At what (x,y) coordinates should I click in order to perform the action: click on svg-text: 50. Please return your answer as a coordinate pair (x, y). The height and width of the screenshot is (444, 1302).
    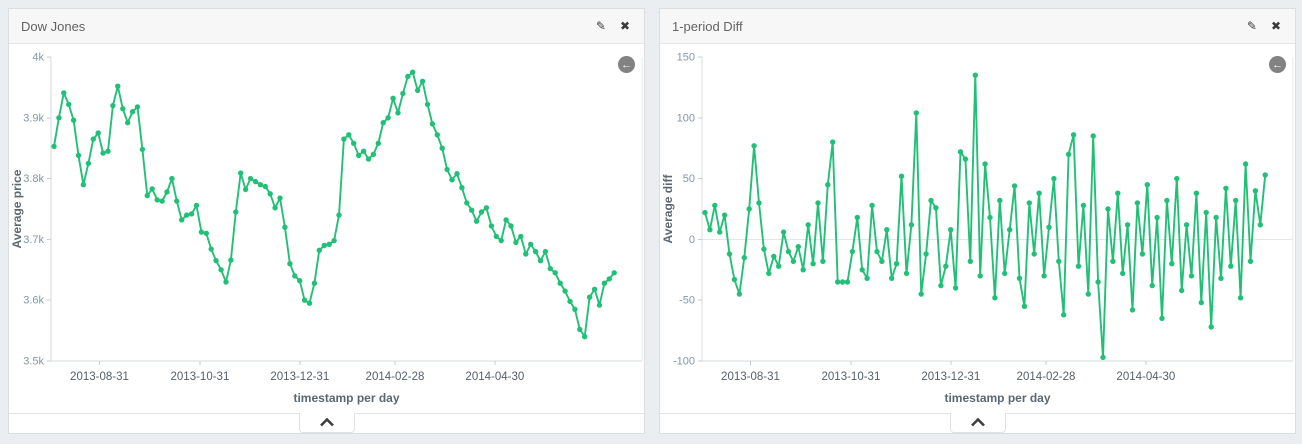
    Looking at the image, I should click on (689, 179).